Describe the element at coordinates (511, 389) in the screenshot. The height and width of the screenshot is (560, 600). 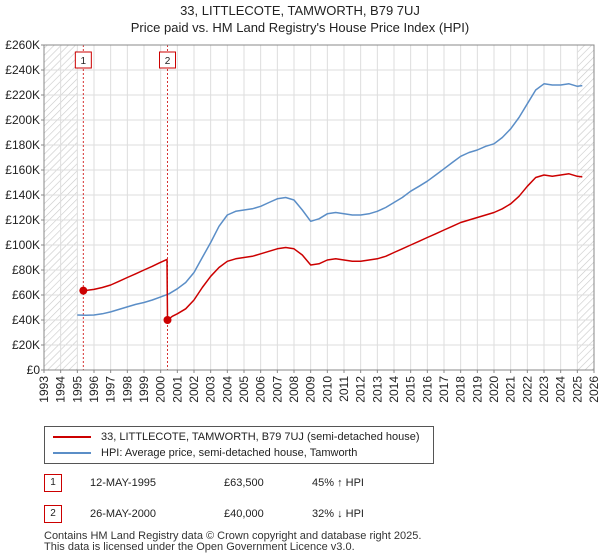
I see `x-tick-label: 2021` at that location.